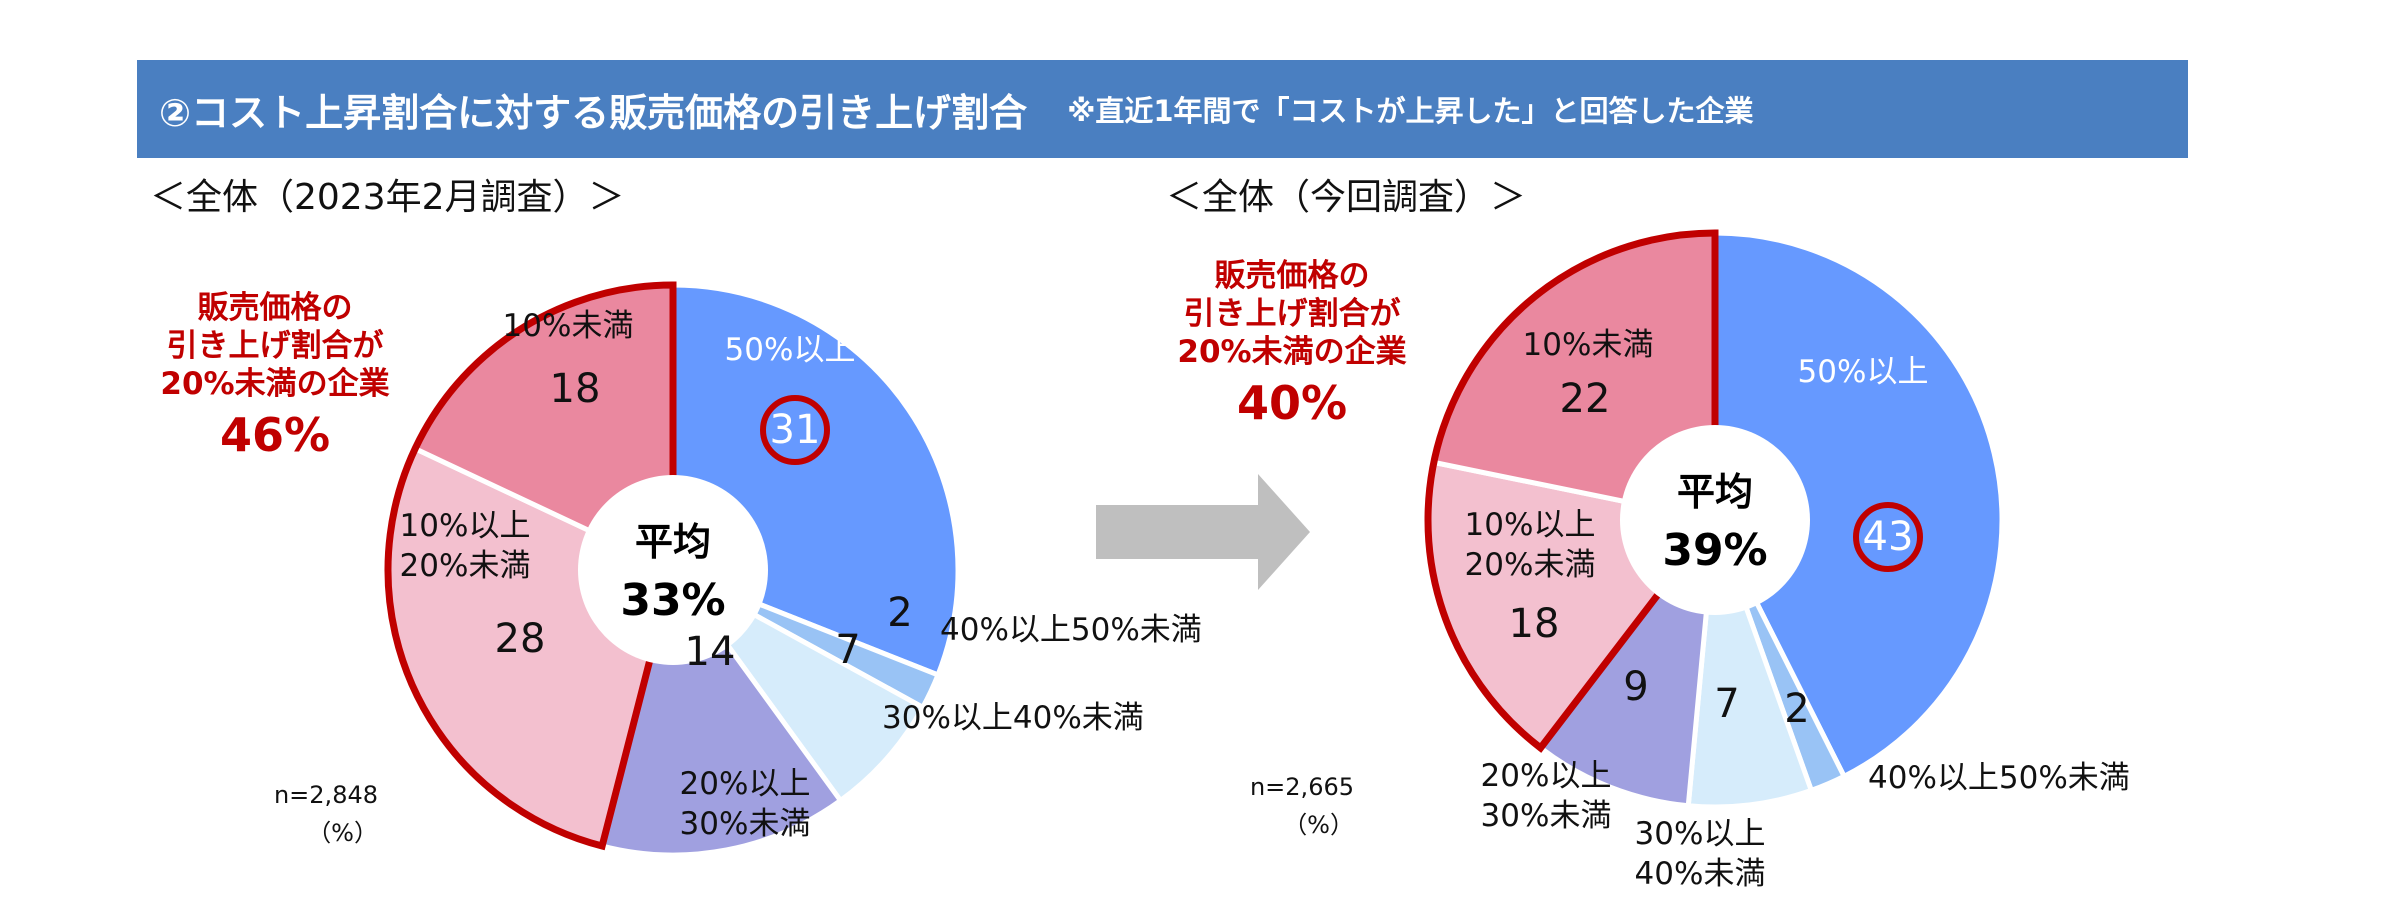 Image resolution: width=2392 pixels, height=916 pixels. What do you see at coordinates (1280, 806) in the screenshot?
I see `sample-note-current: n=2,665 （%）` at bounding box center [1280, 806].